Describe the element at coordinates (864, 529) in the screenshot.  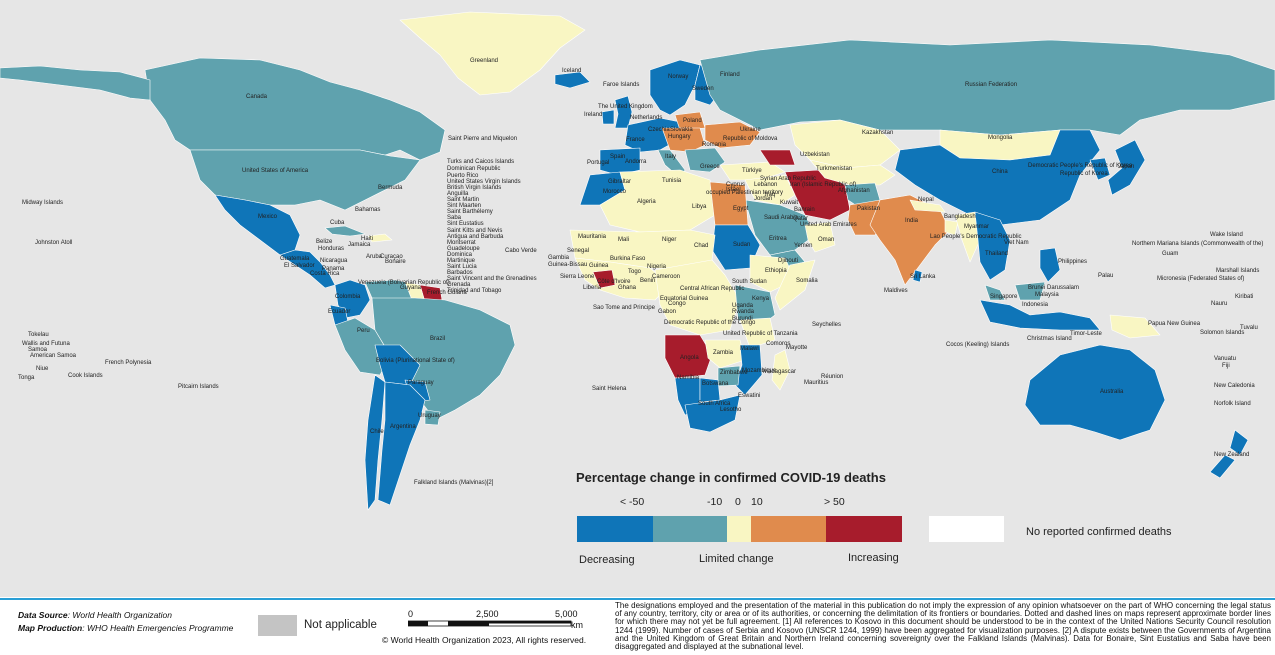
I see `legend-swatch-increasing-strong` at that location.